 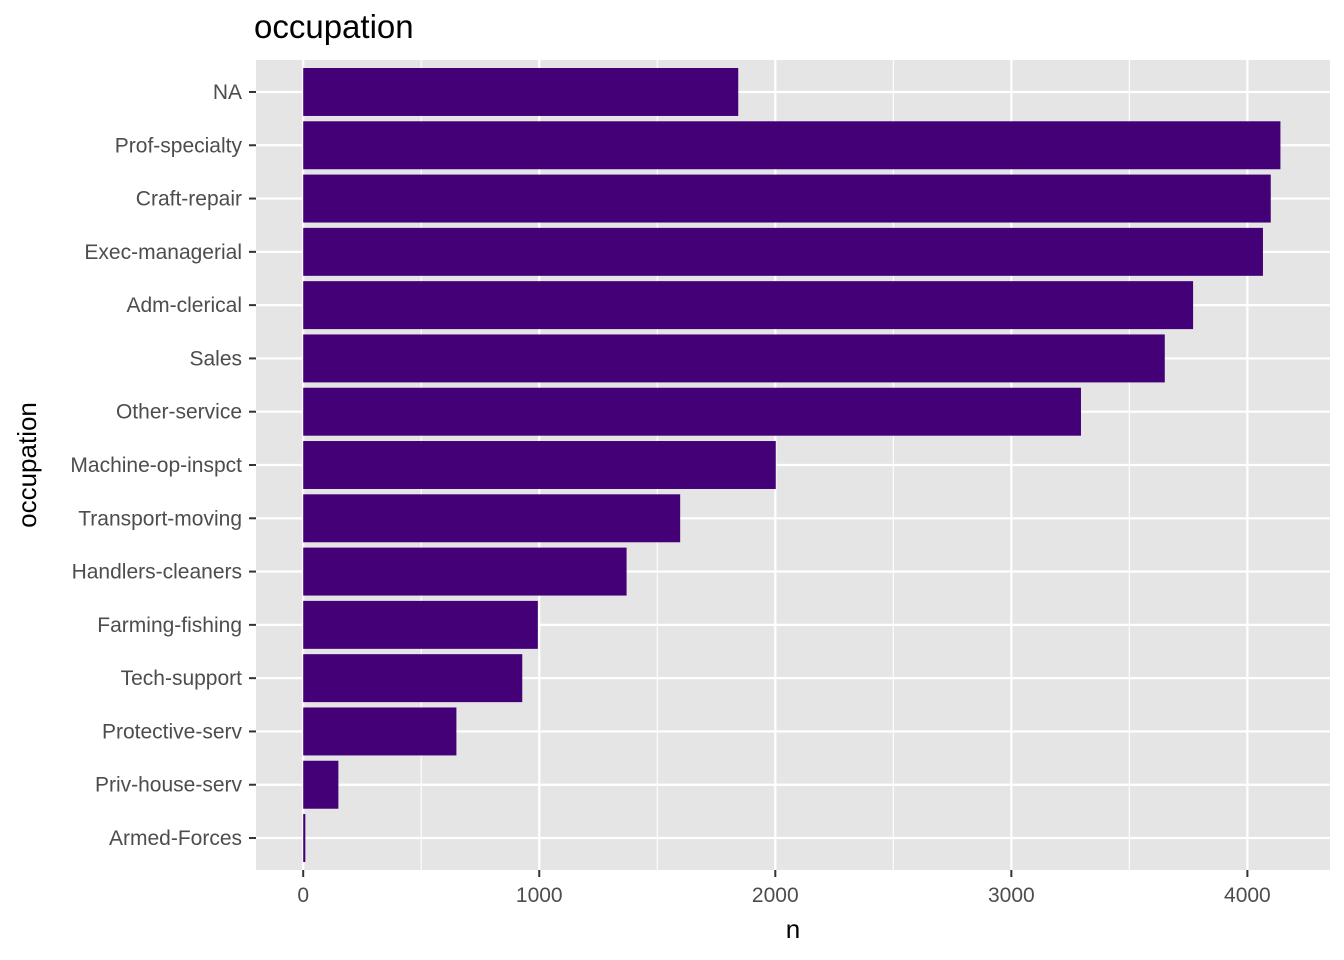 What do you see at coordinates (775, 895) in the screenshot?
I see `x-tick-label: 2000` at bounding box center [775, 895].